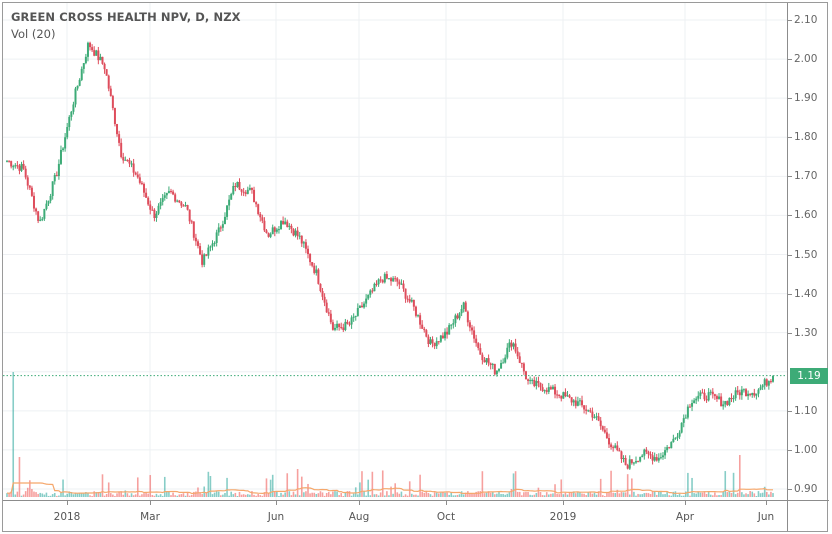  I want to click on price-tick-label: 1.10, so click(806, 410).